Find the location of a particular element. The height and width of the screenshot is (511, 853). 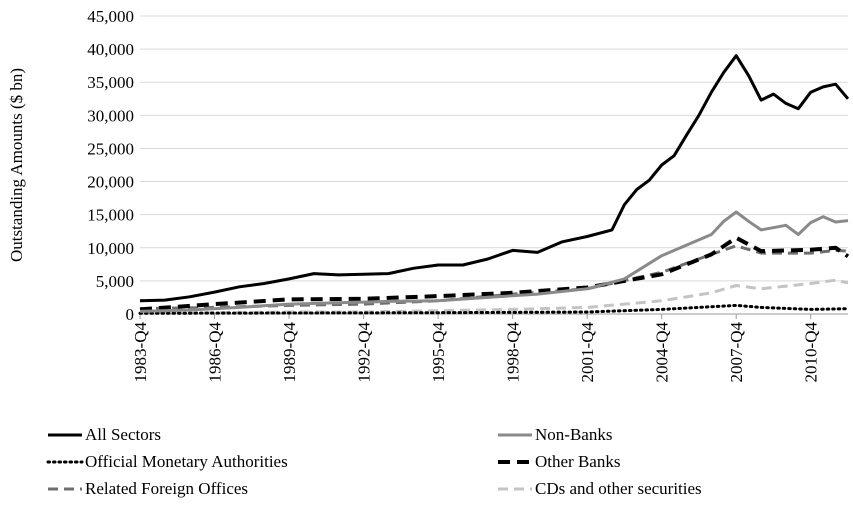

legend-label: Non-Banks is located at coordinates (573, 434).